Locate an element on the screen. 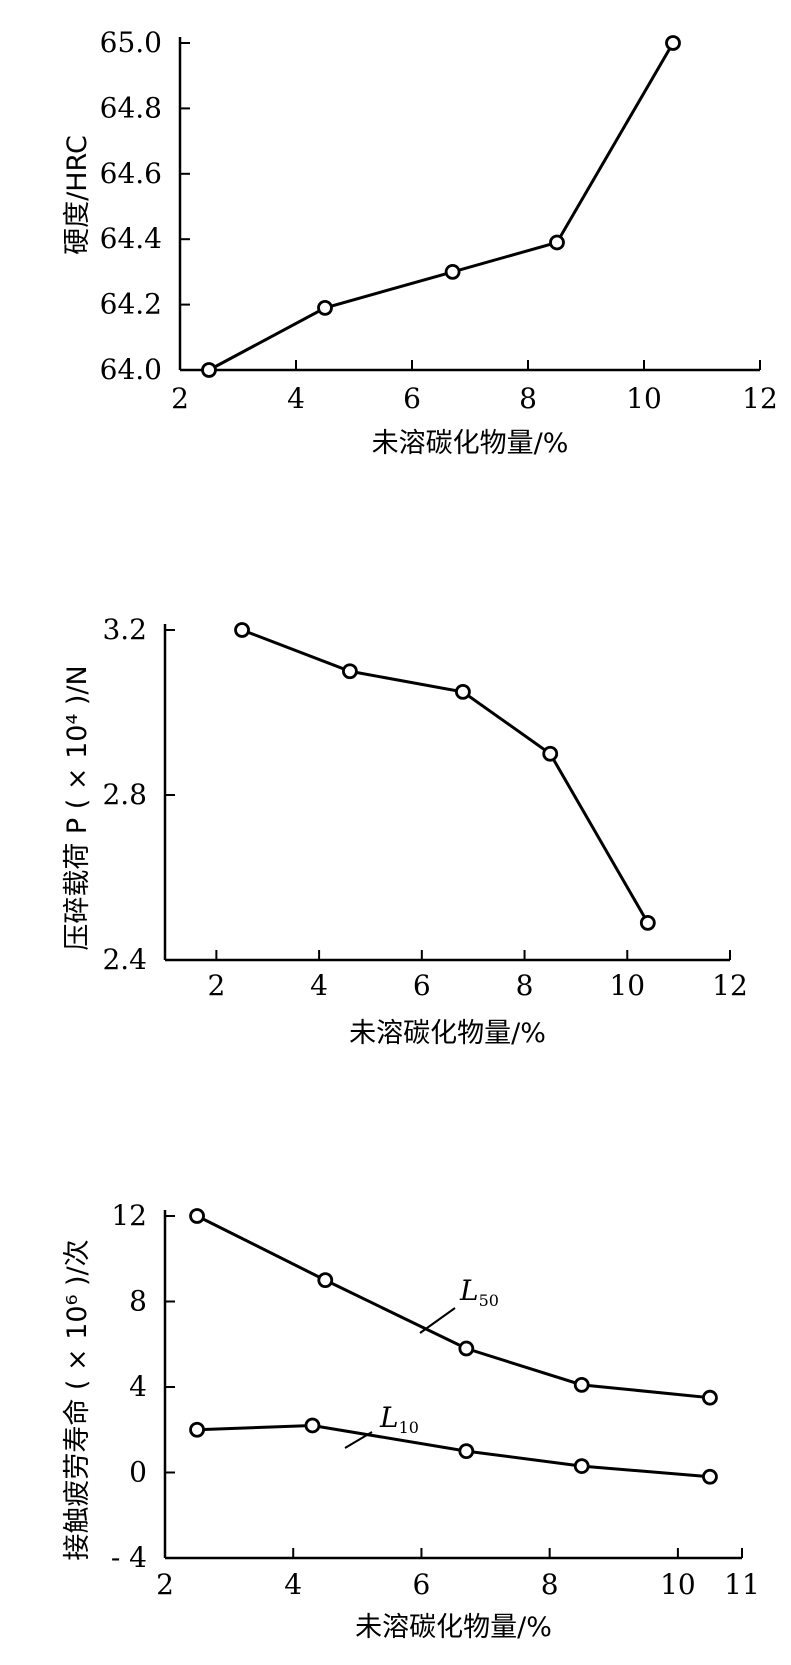  series-label-l50: L50 is located at coordinates (479, 1292).